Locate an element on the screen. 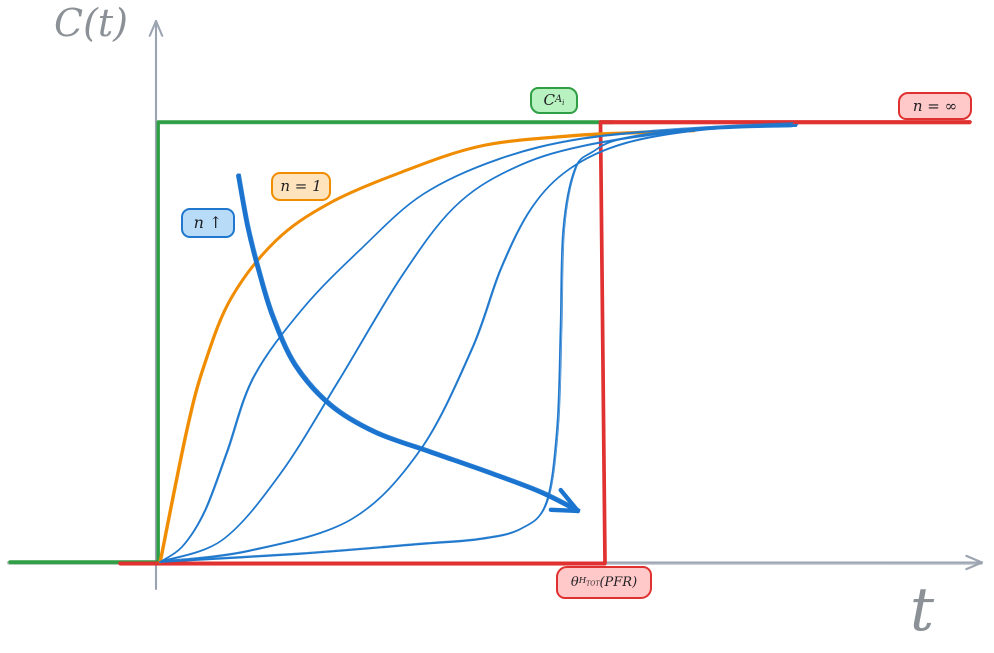 The height and width of the screenshot is (653, 994). theta-sub: HTOT is located at coordinates (589, 582).